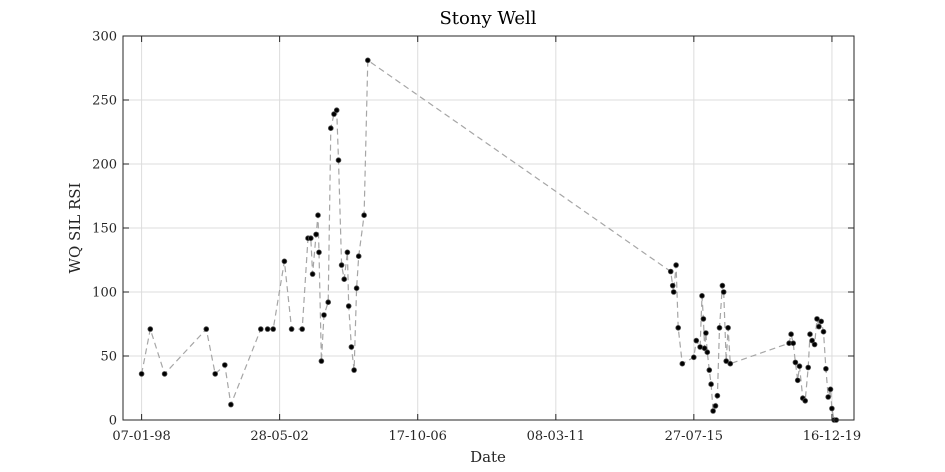  I want to click on y-axis-title: WQ SIL RSI, so click(75, 227).